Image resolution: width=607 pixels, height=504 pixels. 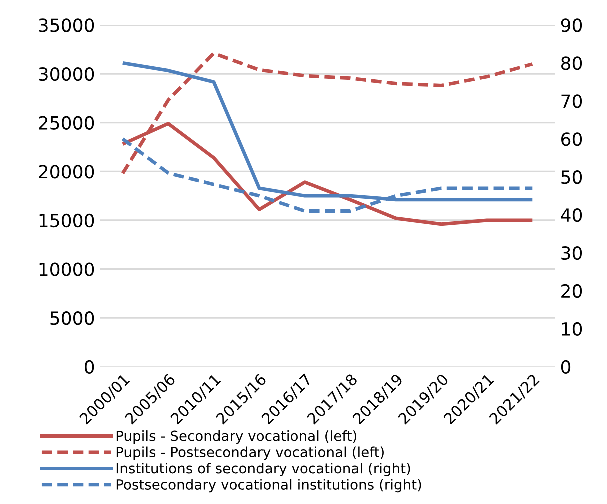 I want to click on y-tick-label: 10000, so click(x=67, y=269).